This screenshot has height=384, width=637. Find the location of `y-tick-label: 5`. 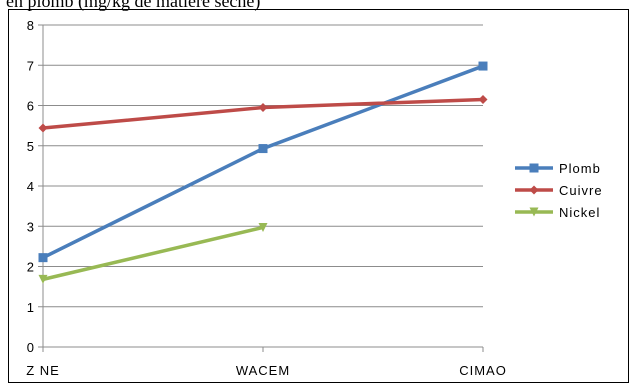

y-tick-label: 5 is located at coordinates (30, 146).